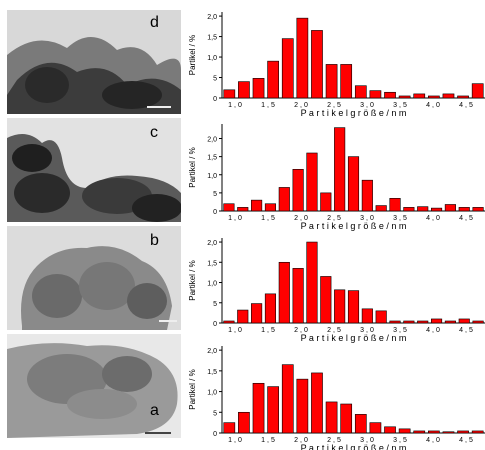 The width and height of the screenshot is (485, 450). What do you see at coordinates (467, 440) in the screenshot?
I see `x-tick-label: 4,5` at bounding box center [467, 440].